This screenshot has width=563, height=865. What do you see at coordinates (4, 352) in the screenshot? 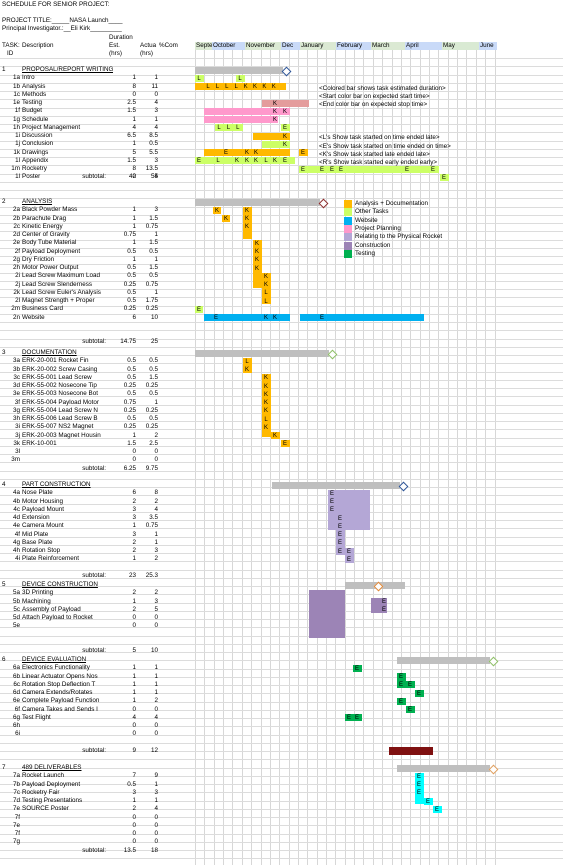
I see `section-number: 3` at bounding box center [4, 352].